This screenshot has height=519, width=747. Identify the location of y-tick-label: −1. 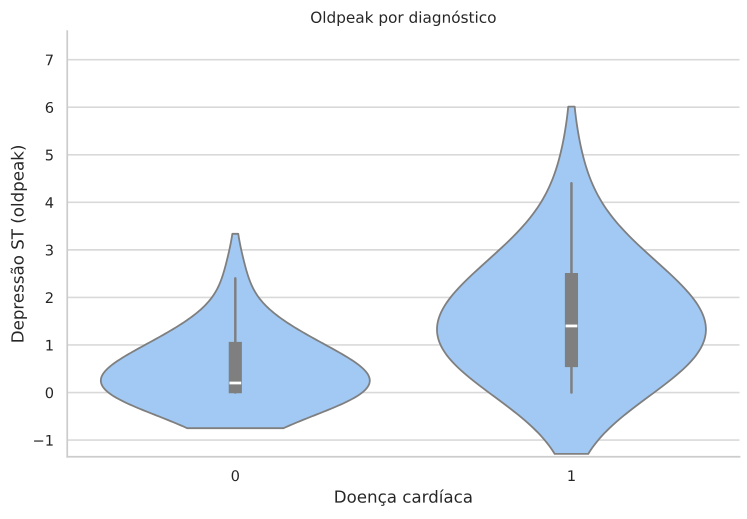
(43, 440).